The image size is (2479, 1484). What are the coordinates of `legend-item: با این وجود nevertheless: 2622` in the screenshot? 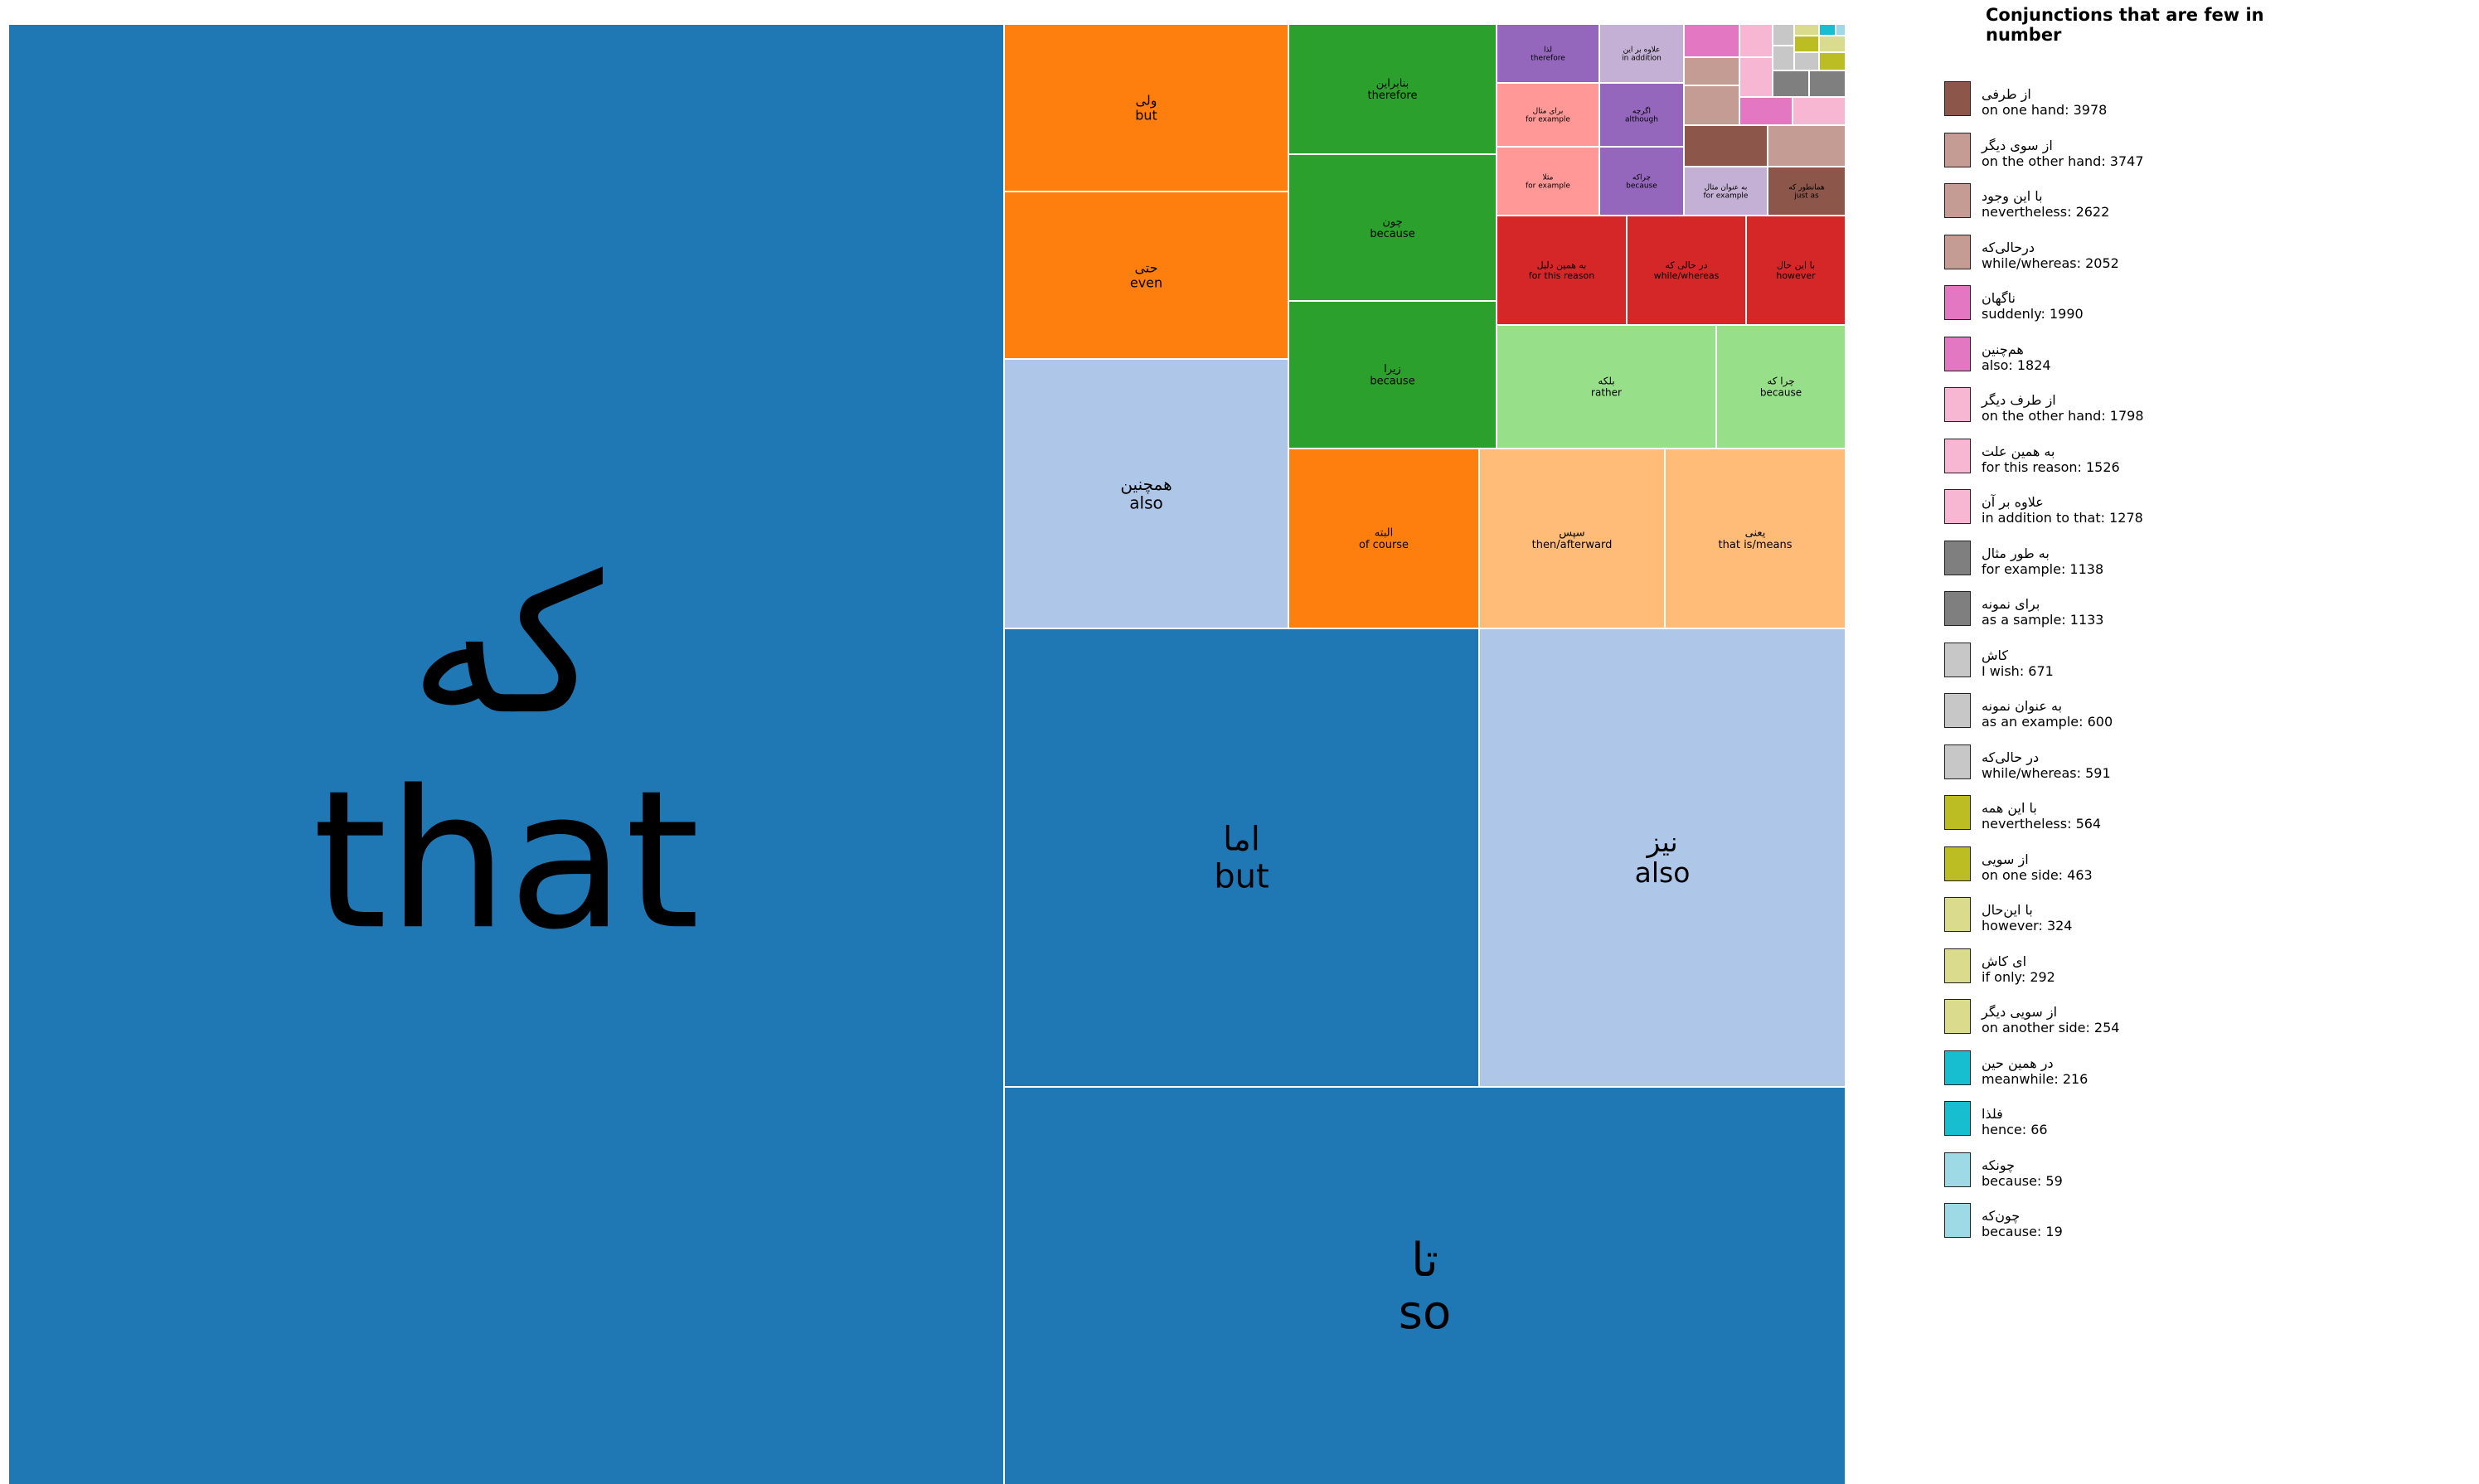 It's located at (2159, 201).